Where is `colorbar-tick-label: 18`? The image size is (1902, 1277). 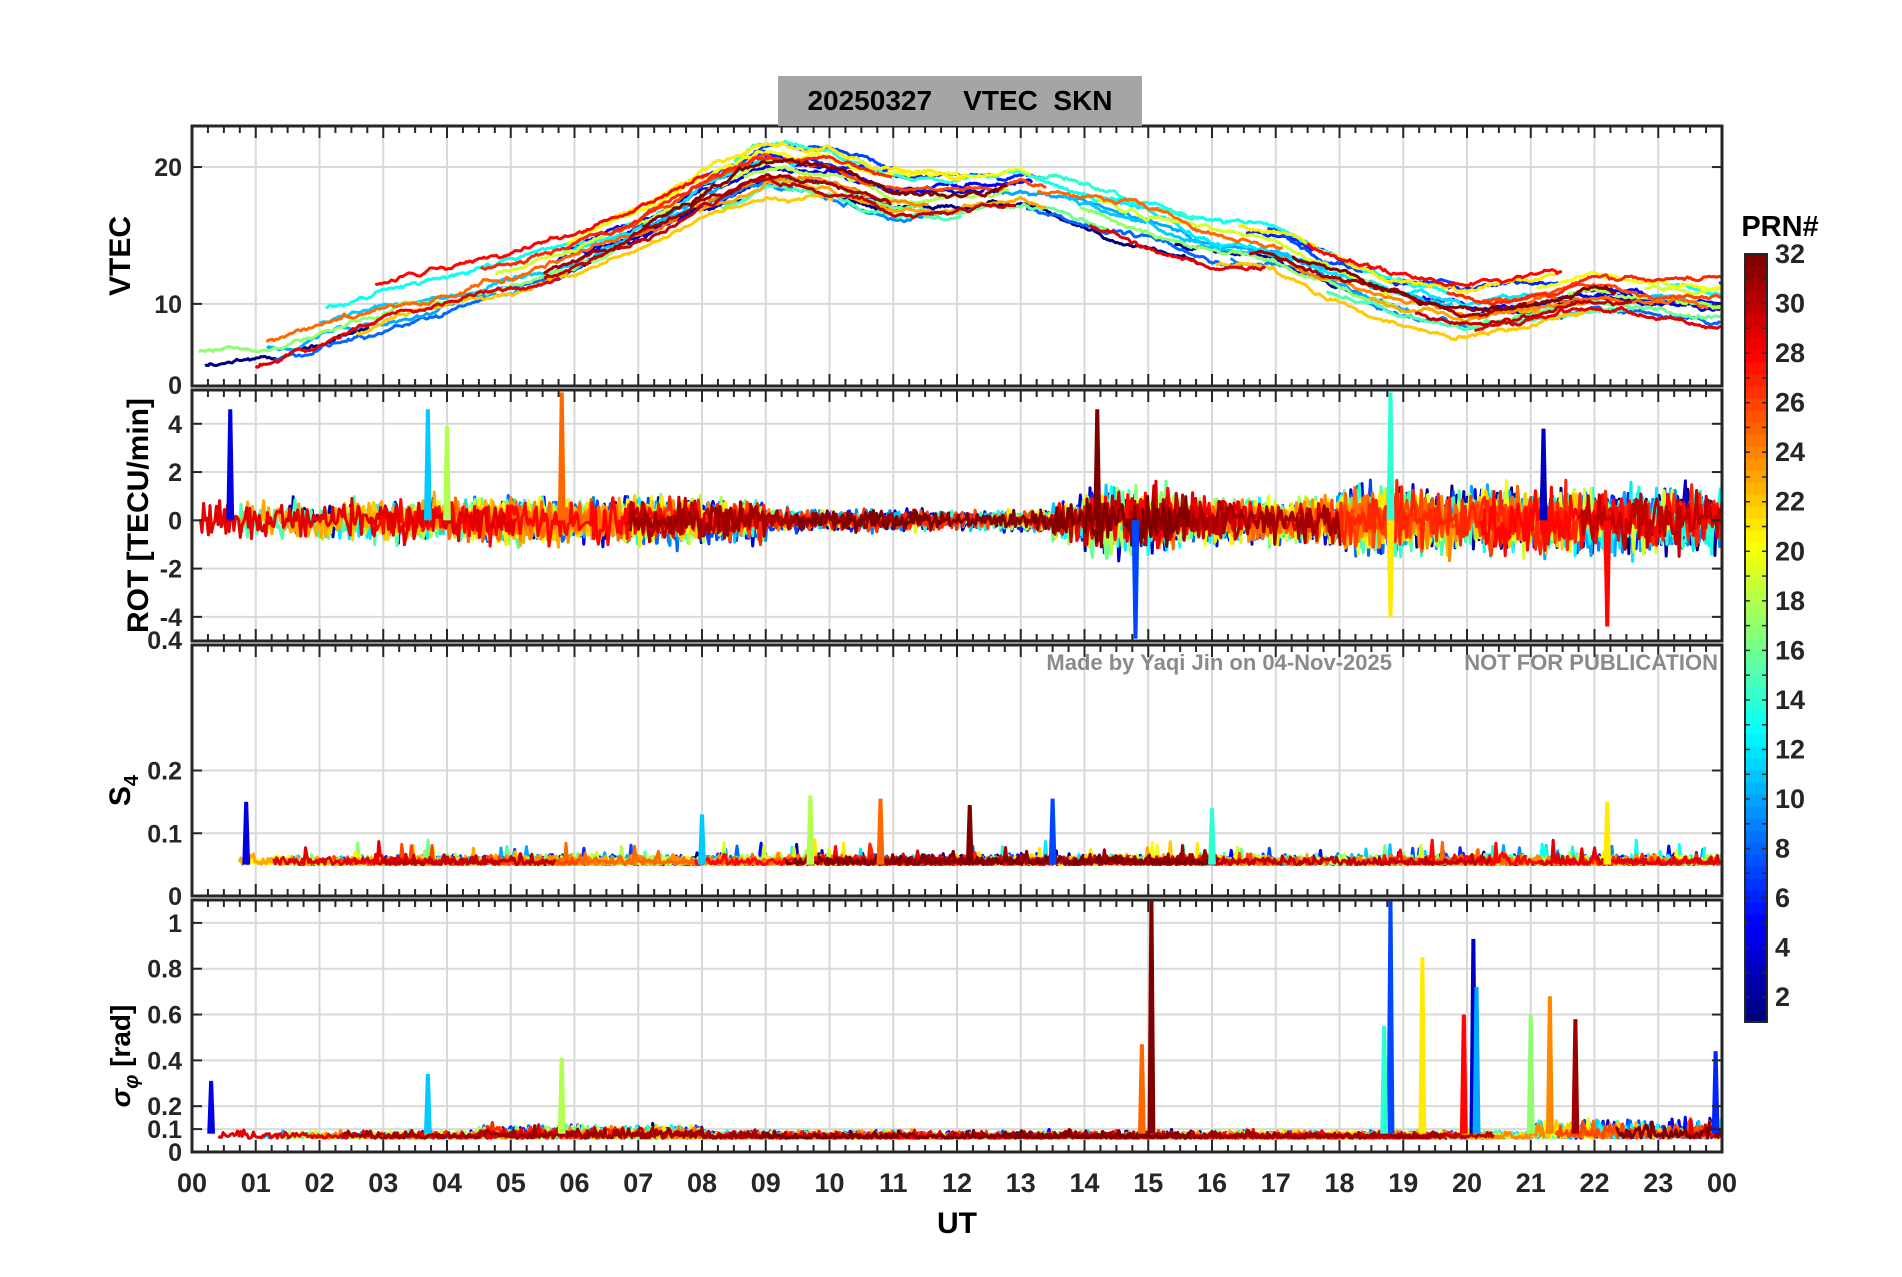
colorbar-tick-label: 18 is located at coordinates (1790, 601).